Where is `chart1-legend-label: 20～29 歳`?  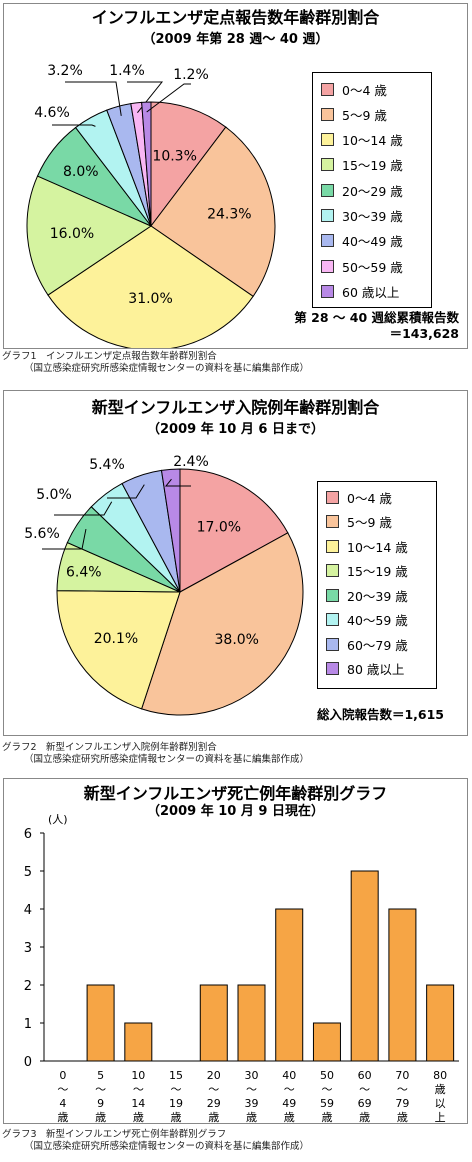
chart1-legend-label: 20～29 歳 is located at coordinates (372, 191).